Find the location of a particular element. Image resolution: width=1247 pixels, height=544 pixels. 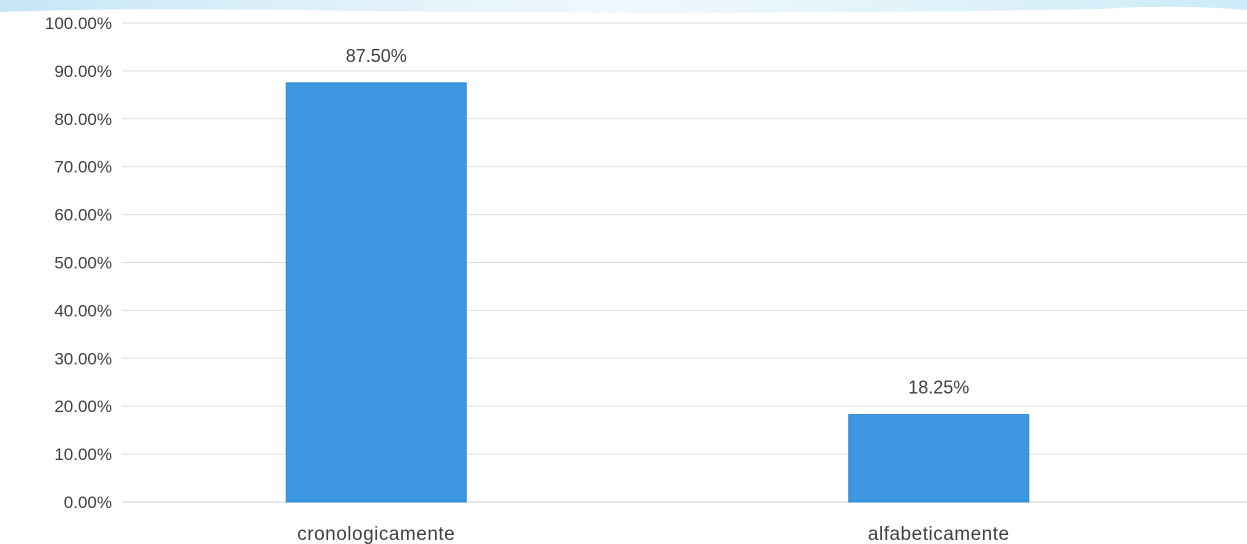

x-axis: cronologicamente alfabeticamente is located at coordinates (653, 534).